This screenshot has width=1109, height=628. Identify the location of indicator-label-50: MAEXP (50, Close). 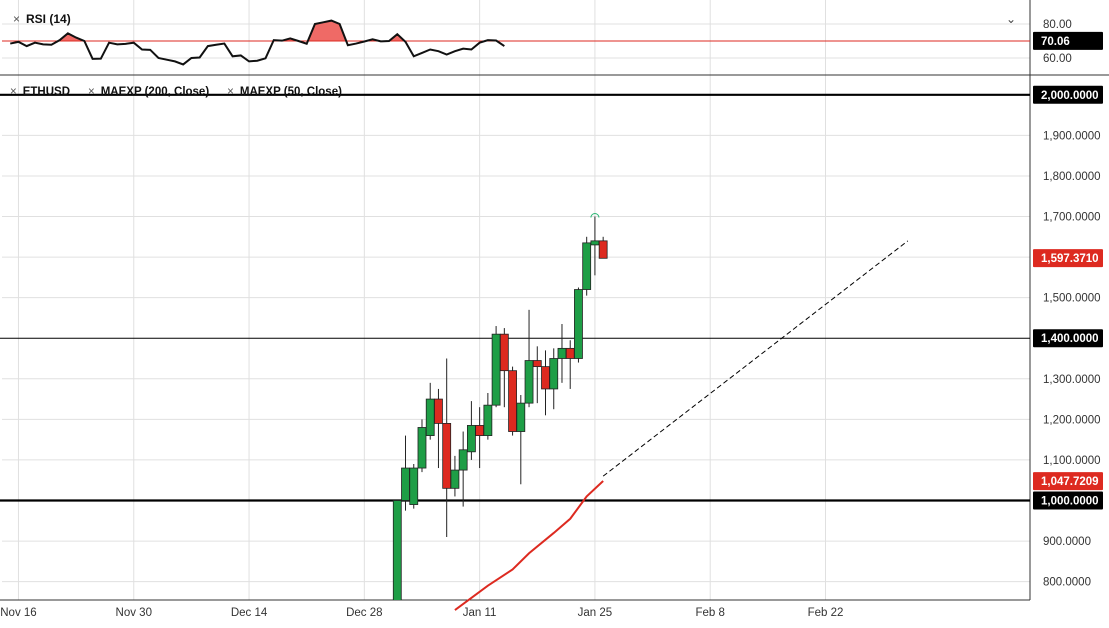
(290, 92).